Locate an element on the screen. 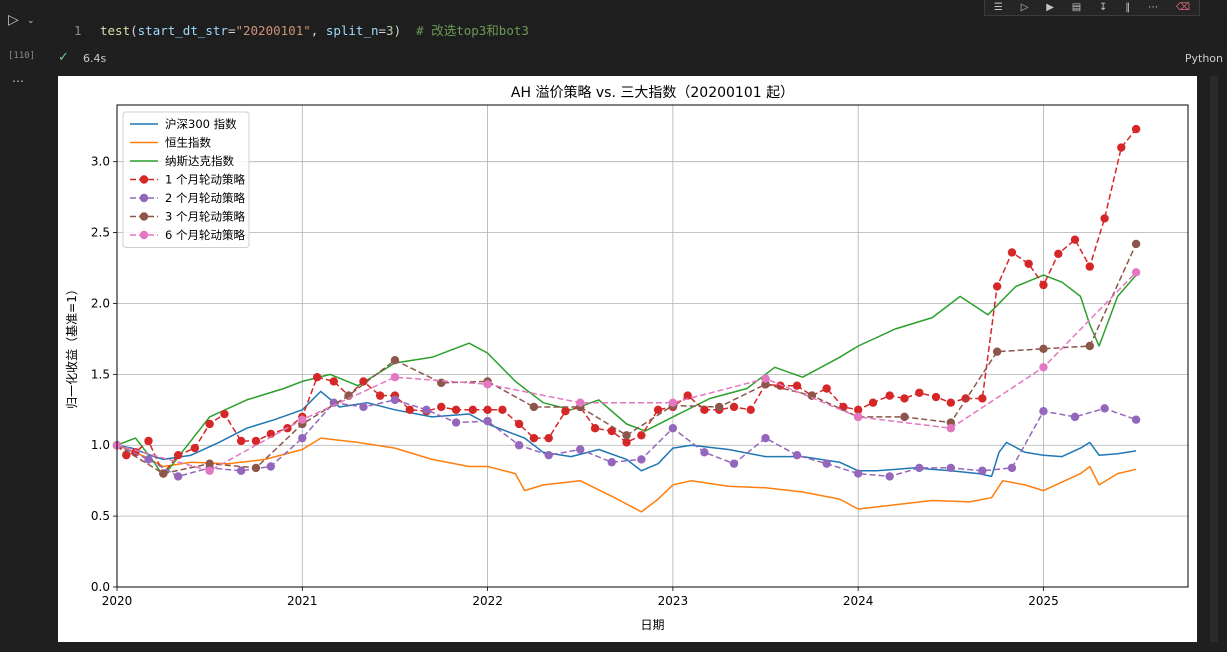 This screenshot has width=1227, height=652. legend-label: 2 个月轮动策略 is located at coordinates (205, 198).